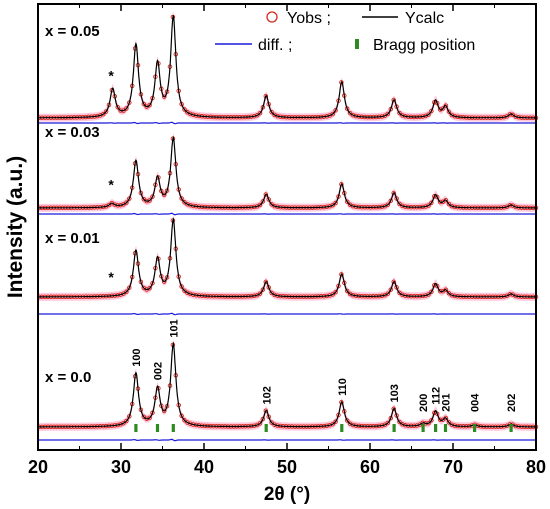 This screenshot has height=509, width=550. What do you see at coordinates (72, 238) in the screenshot?
I see `series-label: x = 0.01` at bounding box center [72, 238].